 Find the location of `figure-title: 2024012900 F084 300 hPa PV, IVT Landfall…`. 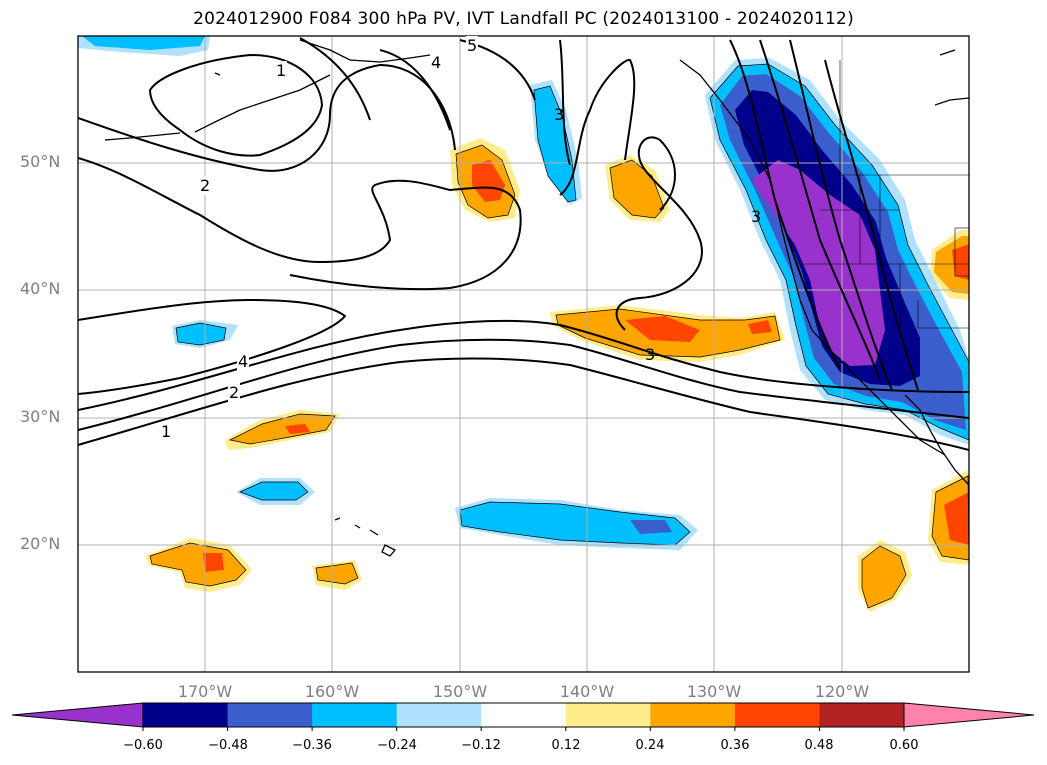

figure-title: 2024012900 F084 300 hPa PV, IVT Landfall… is located at coordinates (523, 19).